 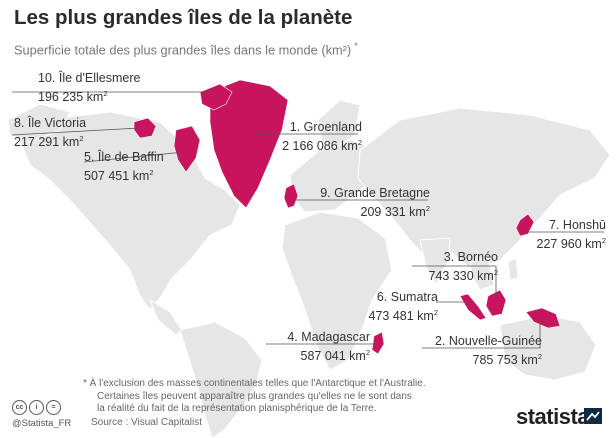 What do you see at coordinates (47, 142) in the screenshot?
I see `victoria-area-value: 217 291 km` at bounding box center [47, 142].